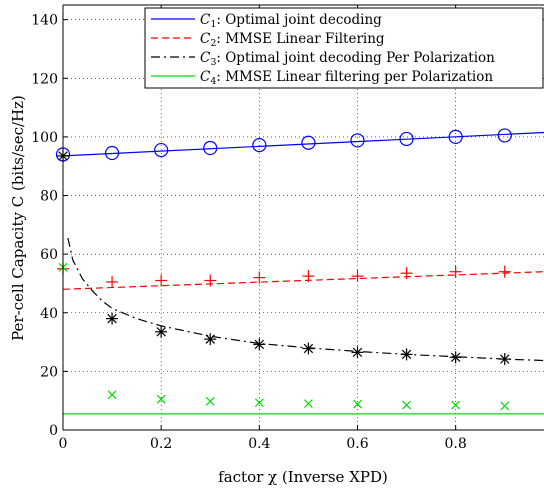 This screenshot has height=491, width=544. What do you see at coordinates (49, 314) in the screenshot?
I see `y-tick-label: 40` at bounding box center [49, 314].